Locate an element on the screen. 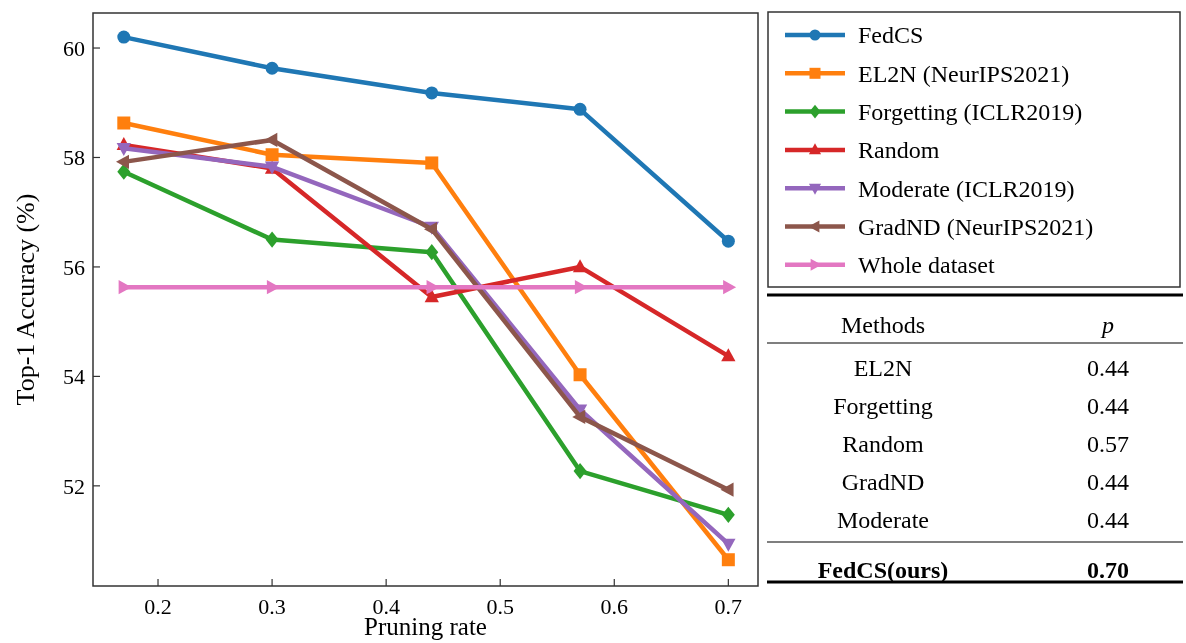 Image resolution: width=1186 pixels, height=643 pixels. legend-label: Moderate (ICLR2019) is located at coordinates (966, 188).